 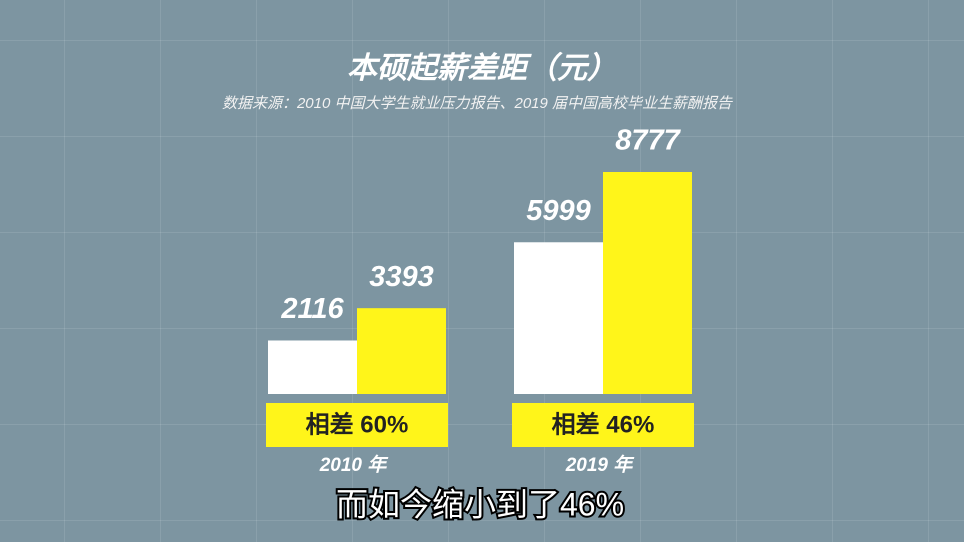 I want to click on value-label: 2116, so click(x=312, y=309).